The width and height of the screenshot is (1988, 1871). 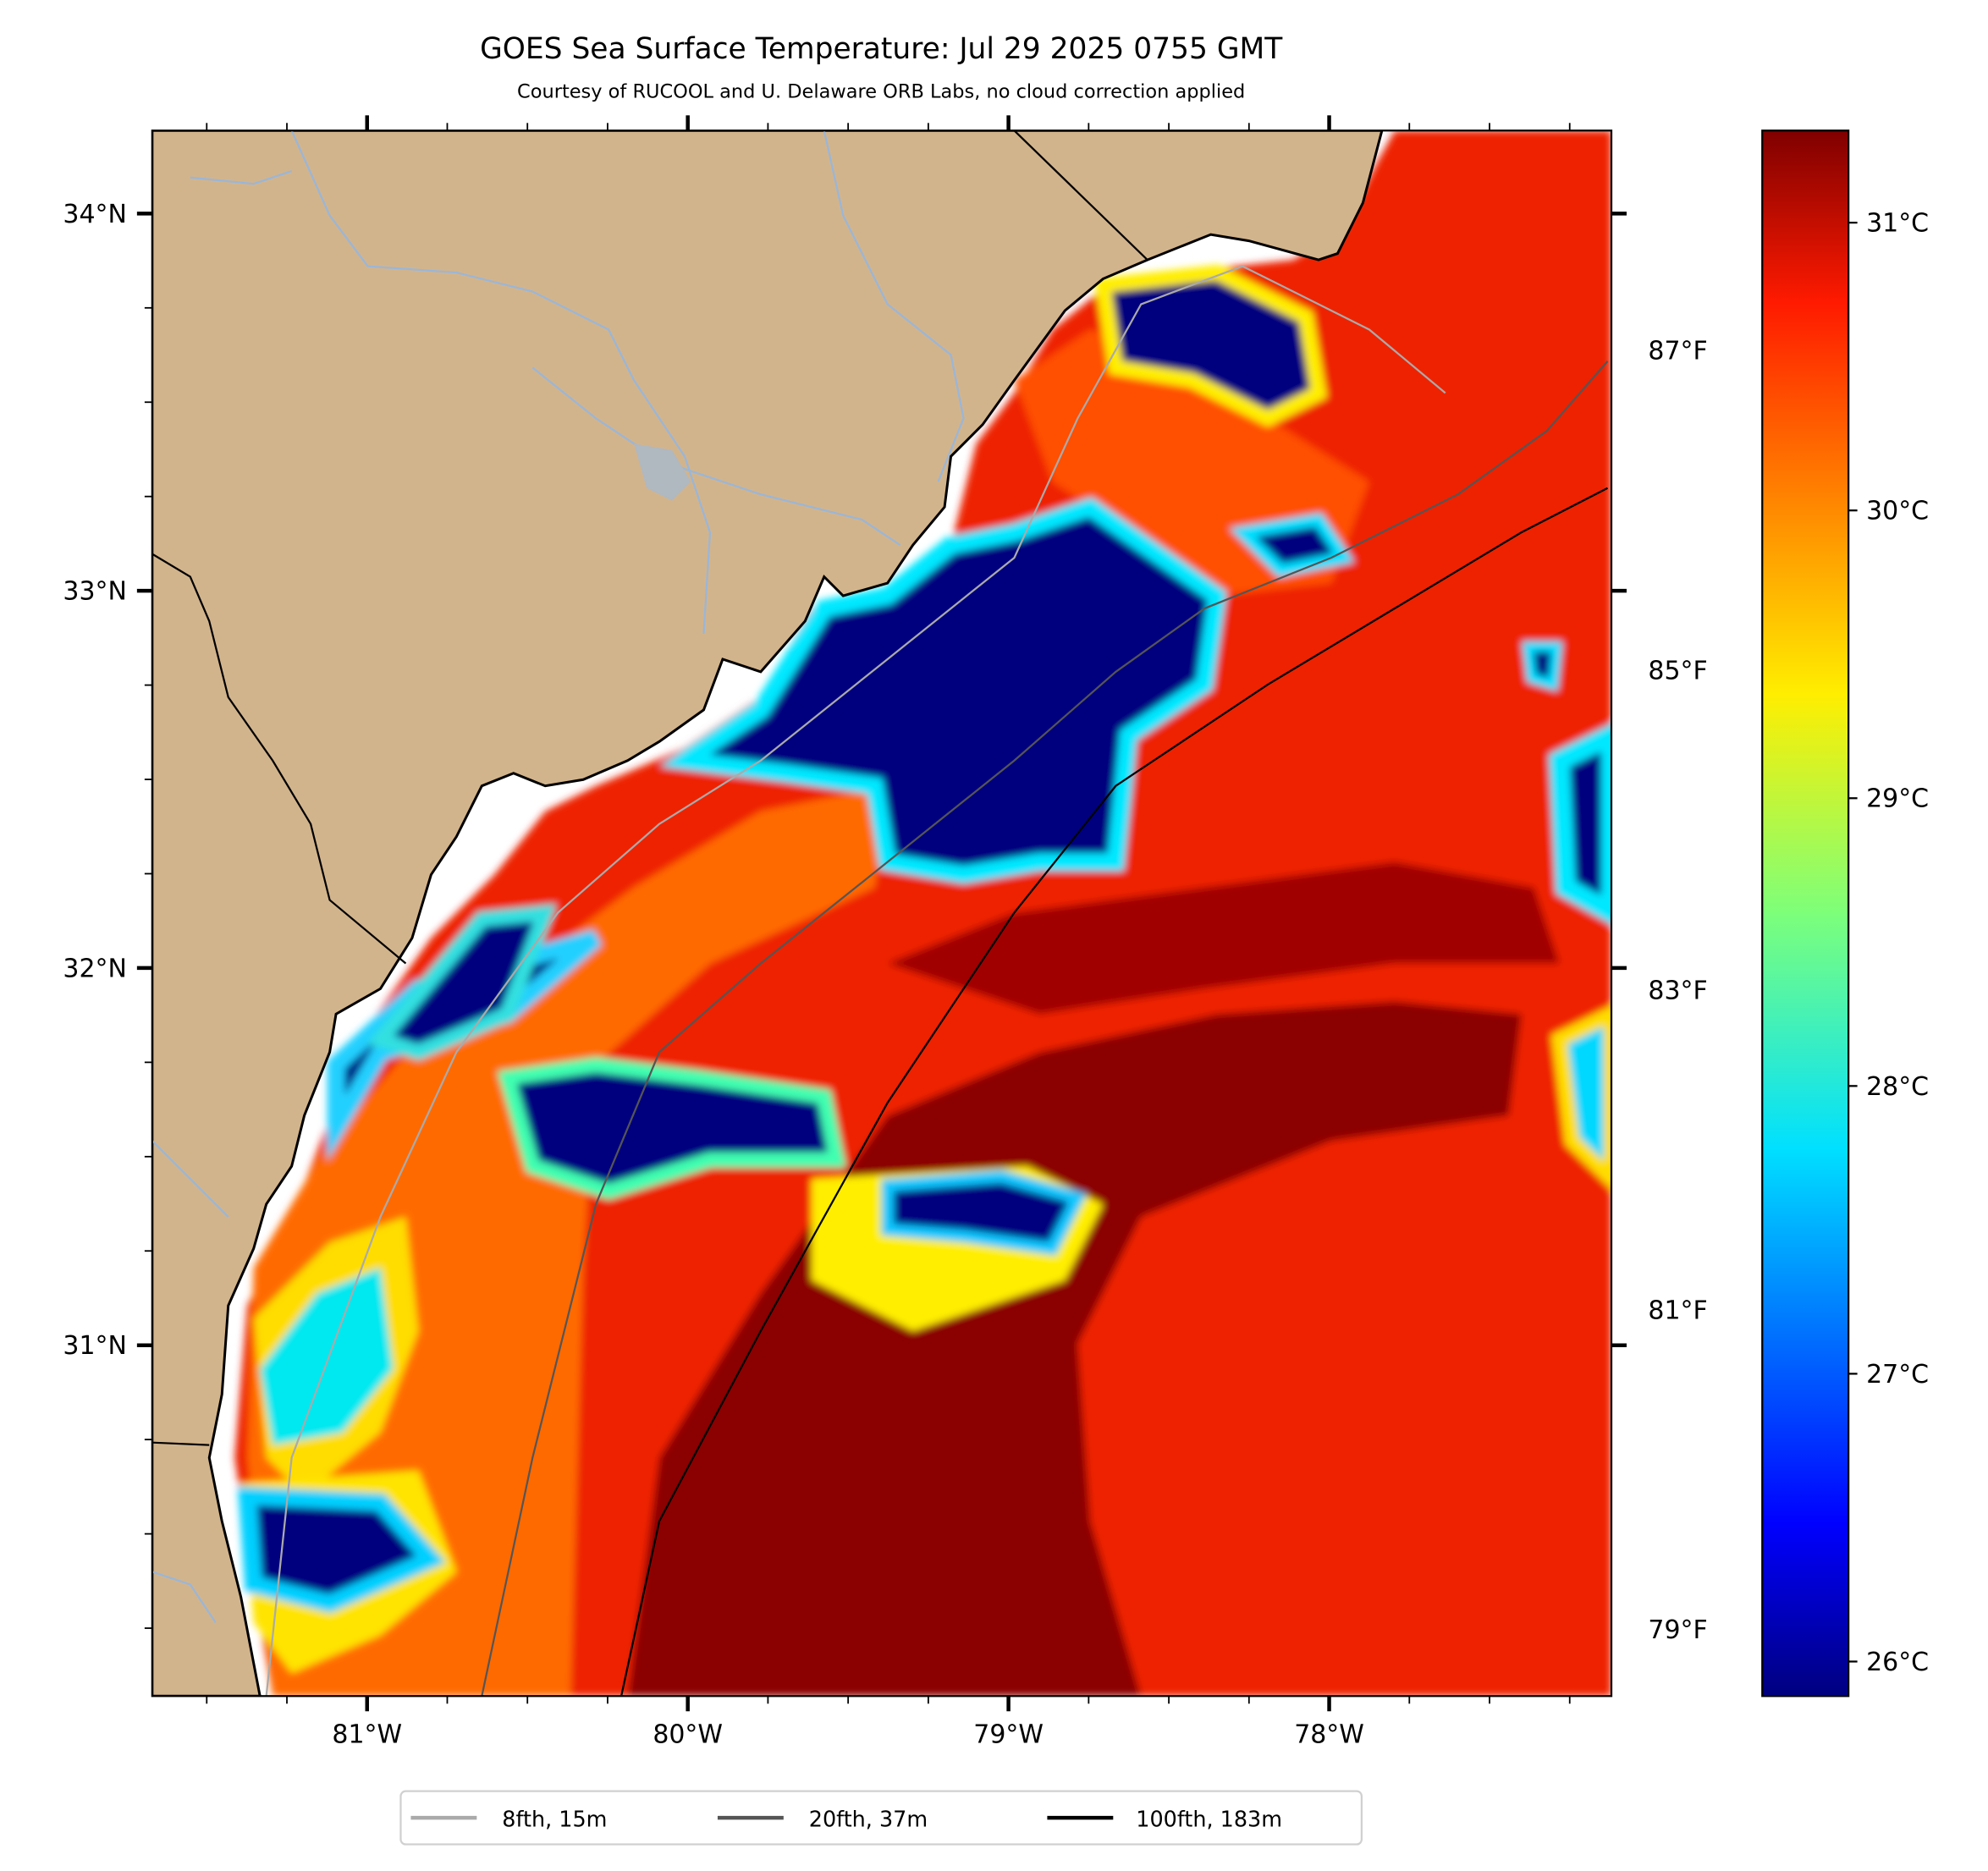 What do you see at coordinates (1805, 914) in the screenshot?
I see `colorbar` at bounding box center [1805, 914].